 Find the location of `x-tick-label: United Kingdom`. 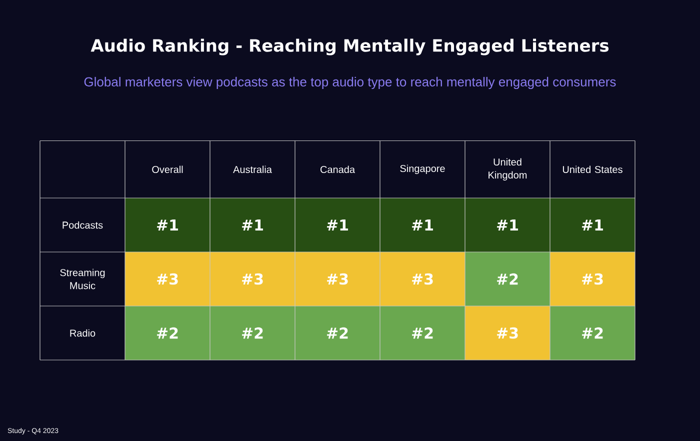

x-tick-label: United Kingdom is located at coordinates (507, 169).